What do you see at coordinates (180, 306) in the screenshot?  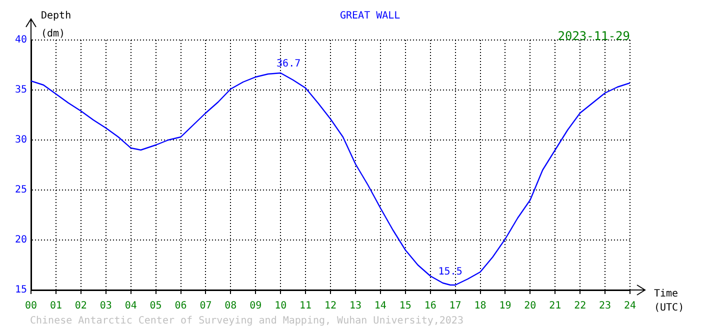 I see `x-tick-label: 06` at bounding box center [180, 306].